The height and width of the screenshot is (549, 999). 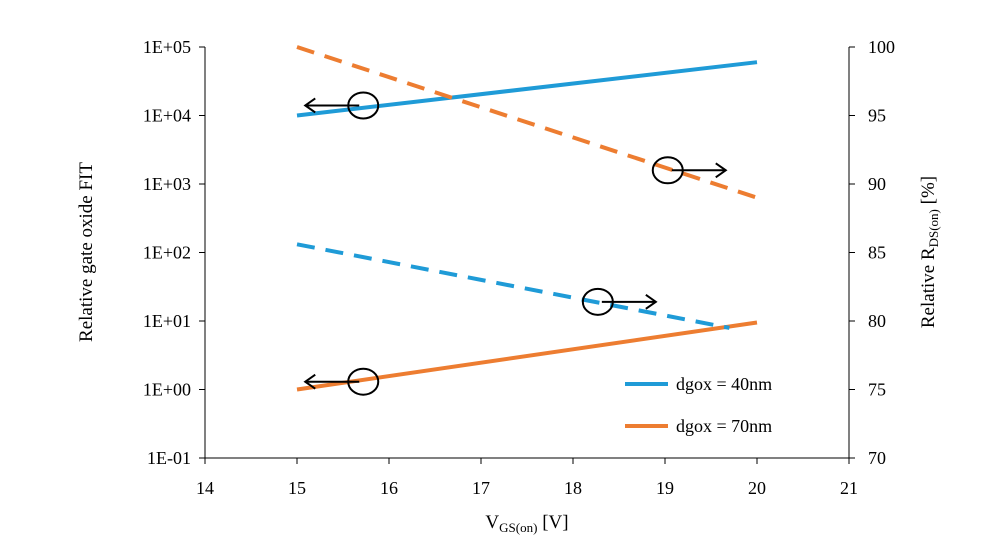 I want to click on x-tick-label: 17, so click(x=481, y=488).